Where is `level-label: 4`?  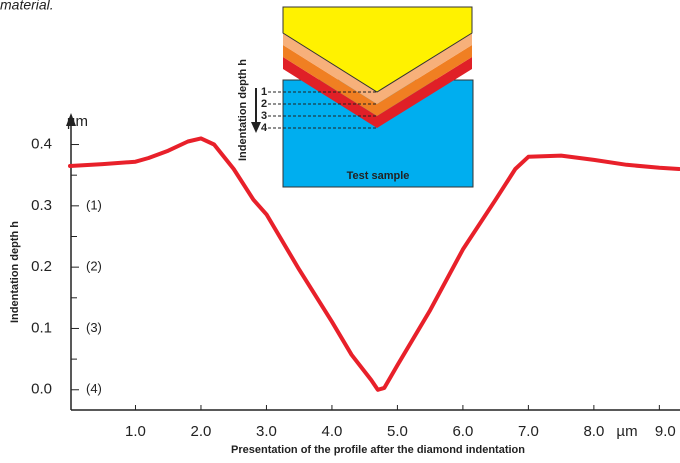
level-label: 4 is located at coordinates (264, 128).